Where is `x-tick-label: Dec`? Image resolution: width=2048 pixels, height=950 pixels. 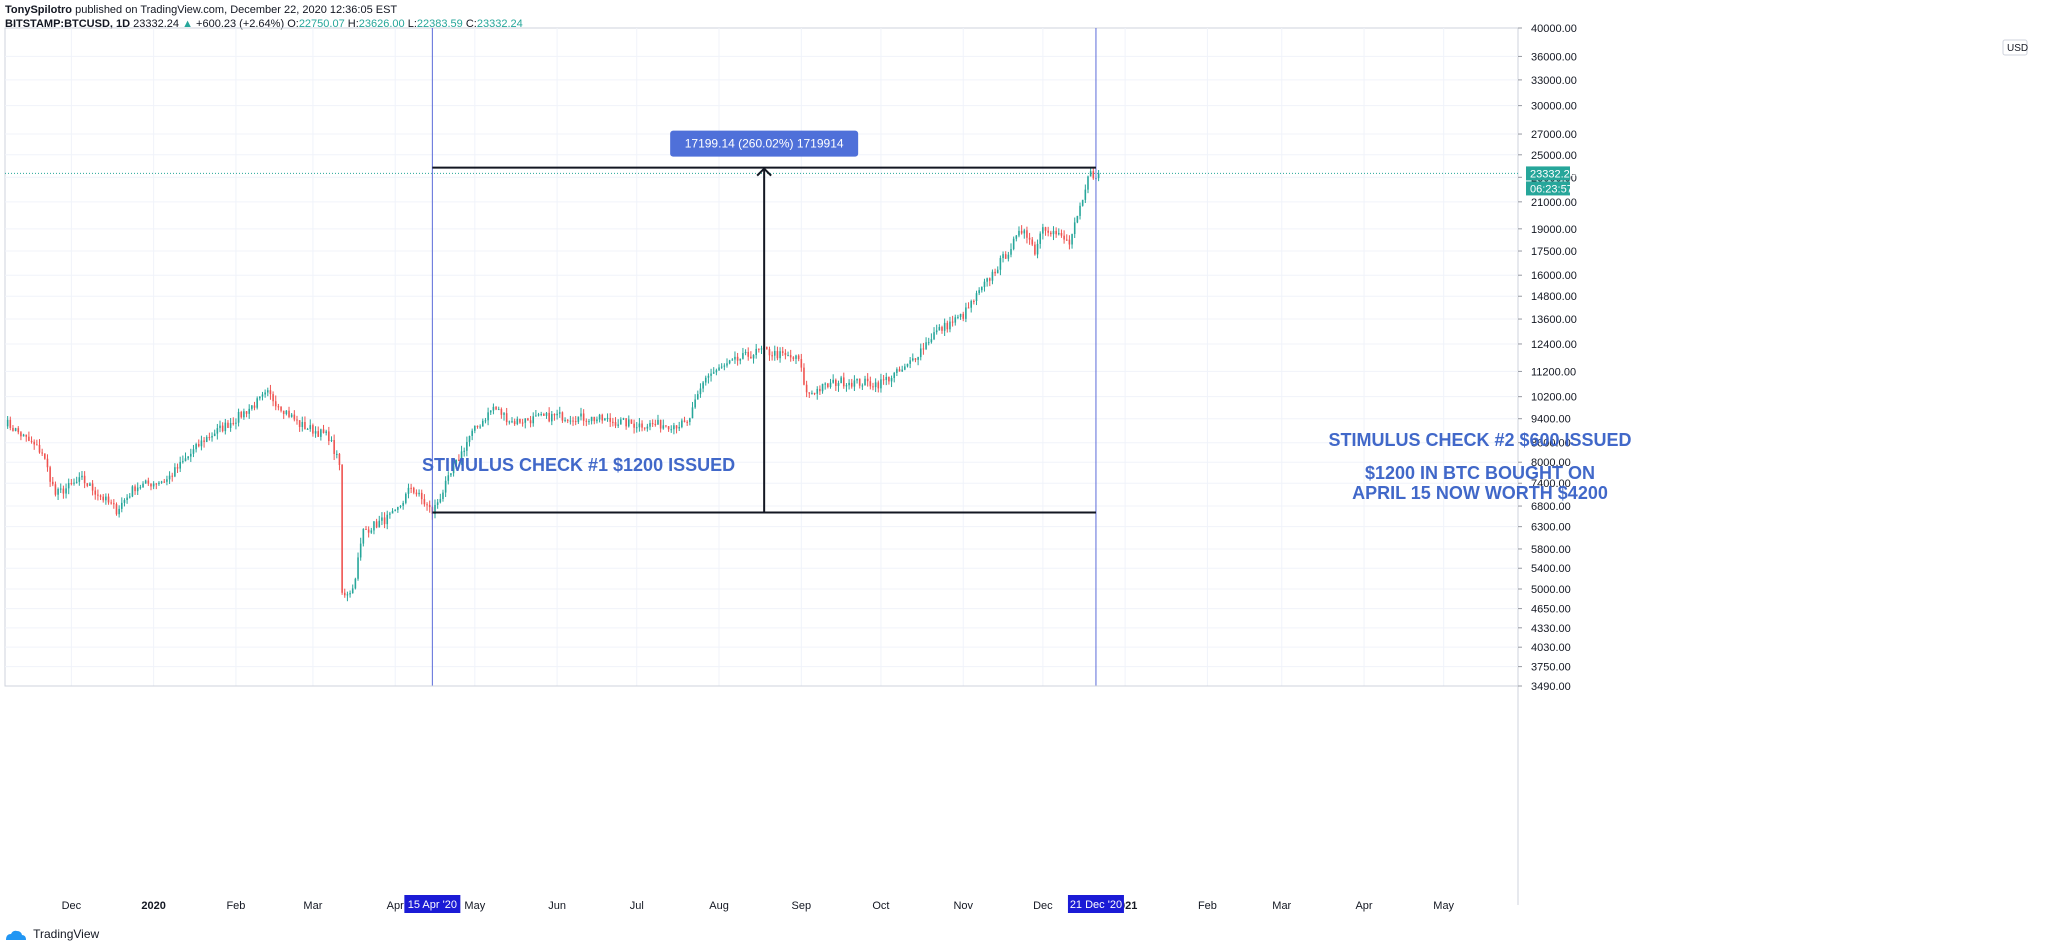
x-tick-label: Dec is located at coordinates (1043, 906).